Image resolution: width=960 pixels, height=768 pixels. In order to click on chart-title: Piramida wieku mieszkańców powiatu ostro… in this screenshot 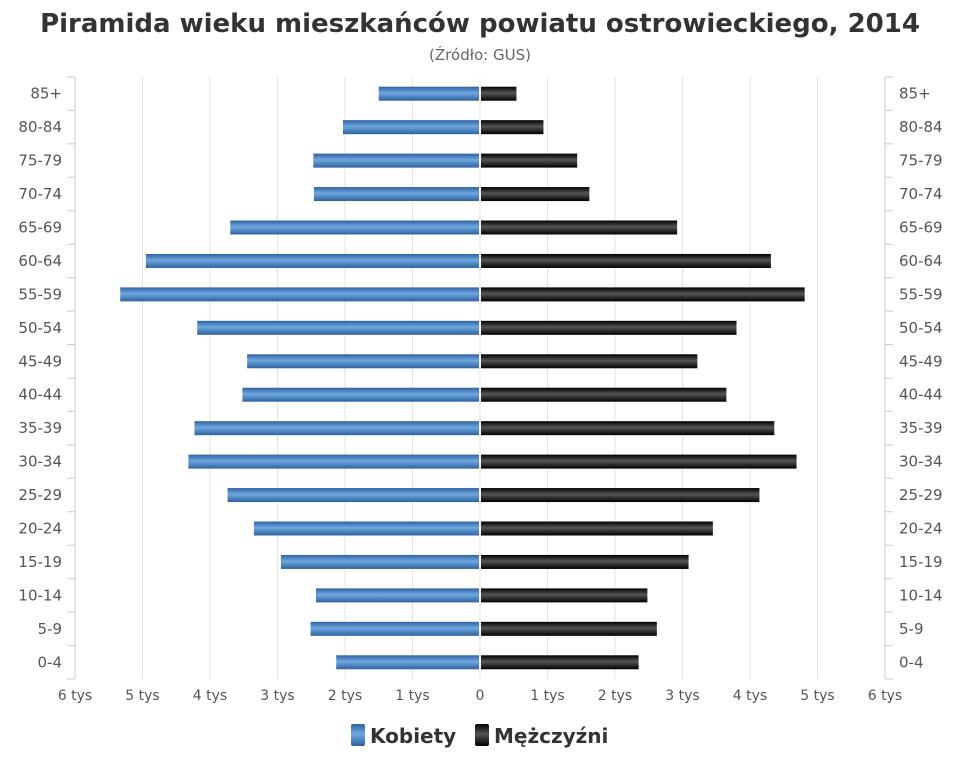, I will do `click(480, 24)`.